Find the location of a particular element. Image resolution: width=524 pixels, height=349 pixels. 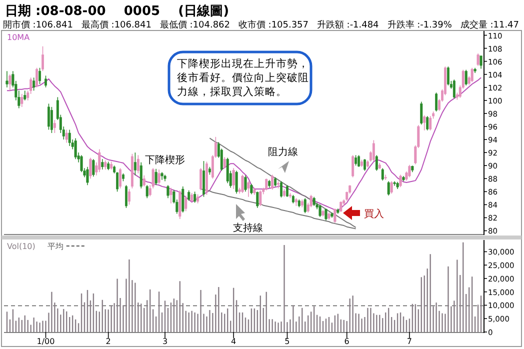

x-tick-label: 6 is located at coordinates (347, 341).